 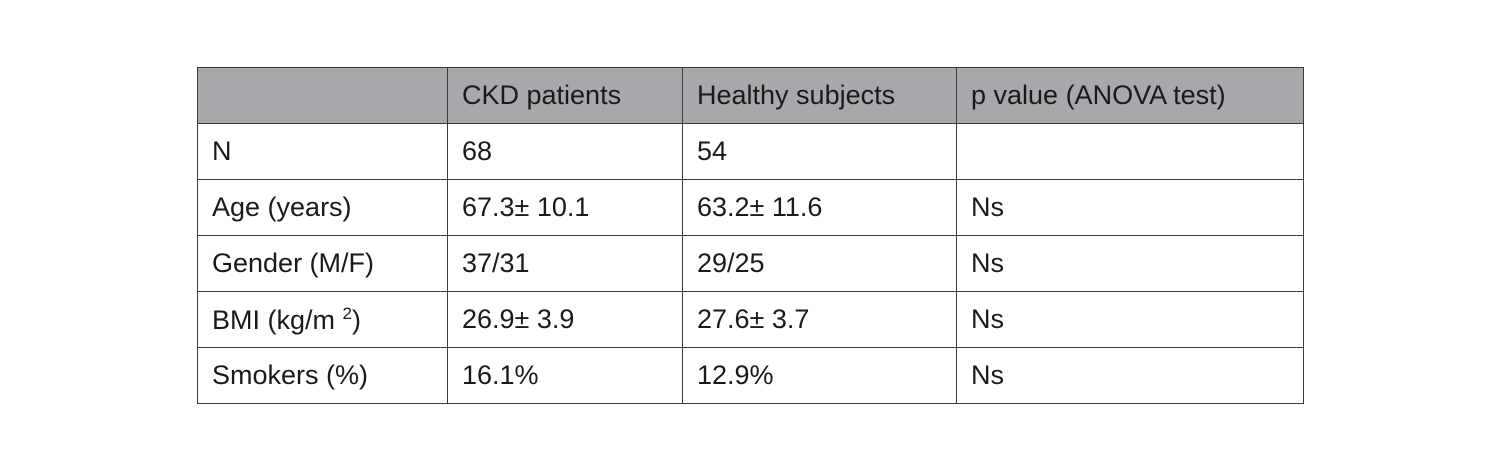 I want to click on bmi-superscript: 2, so click(x=347, y=313).